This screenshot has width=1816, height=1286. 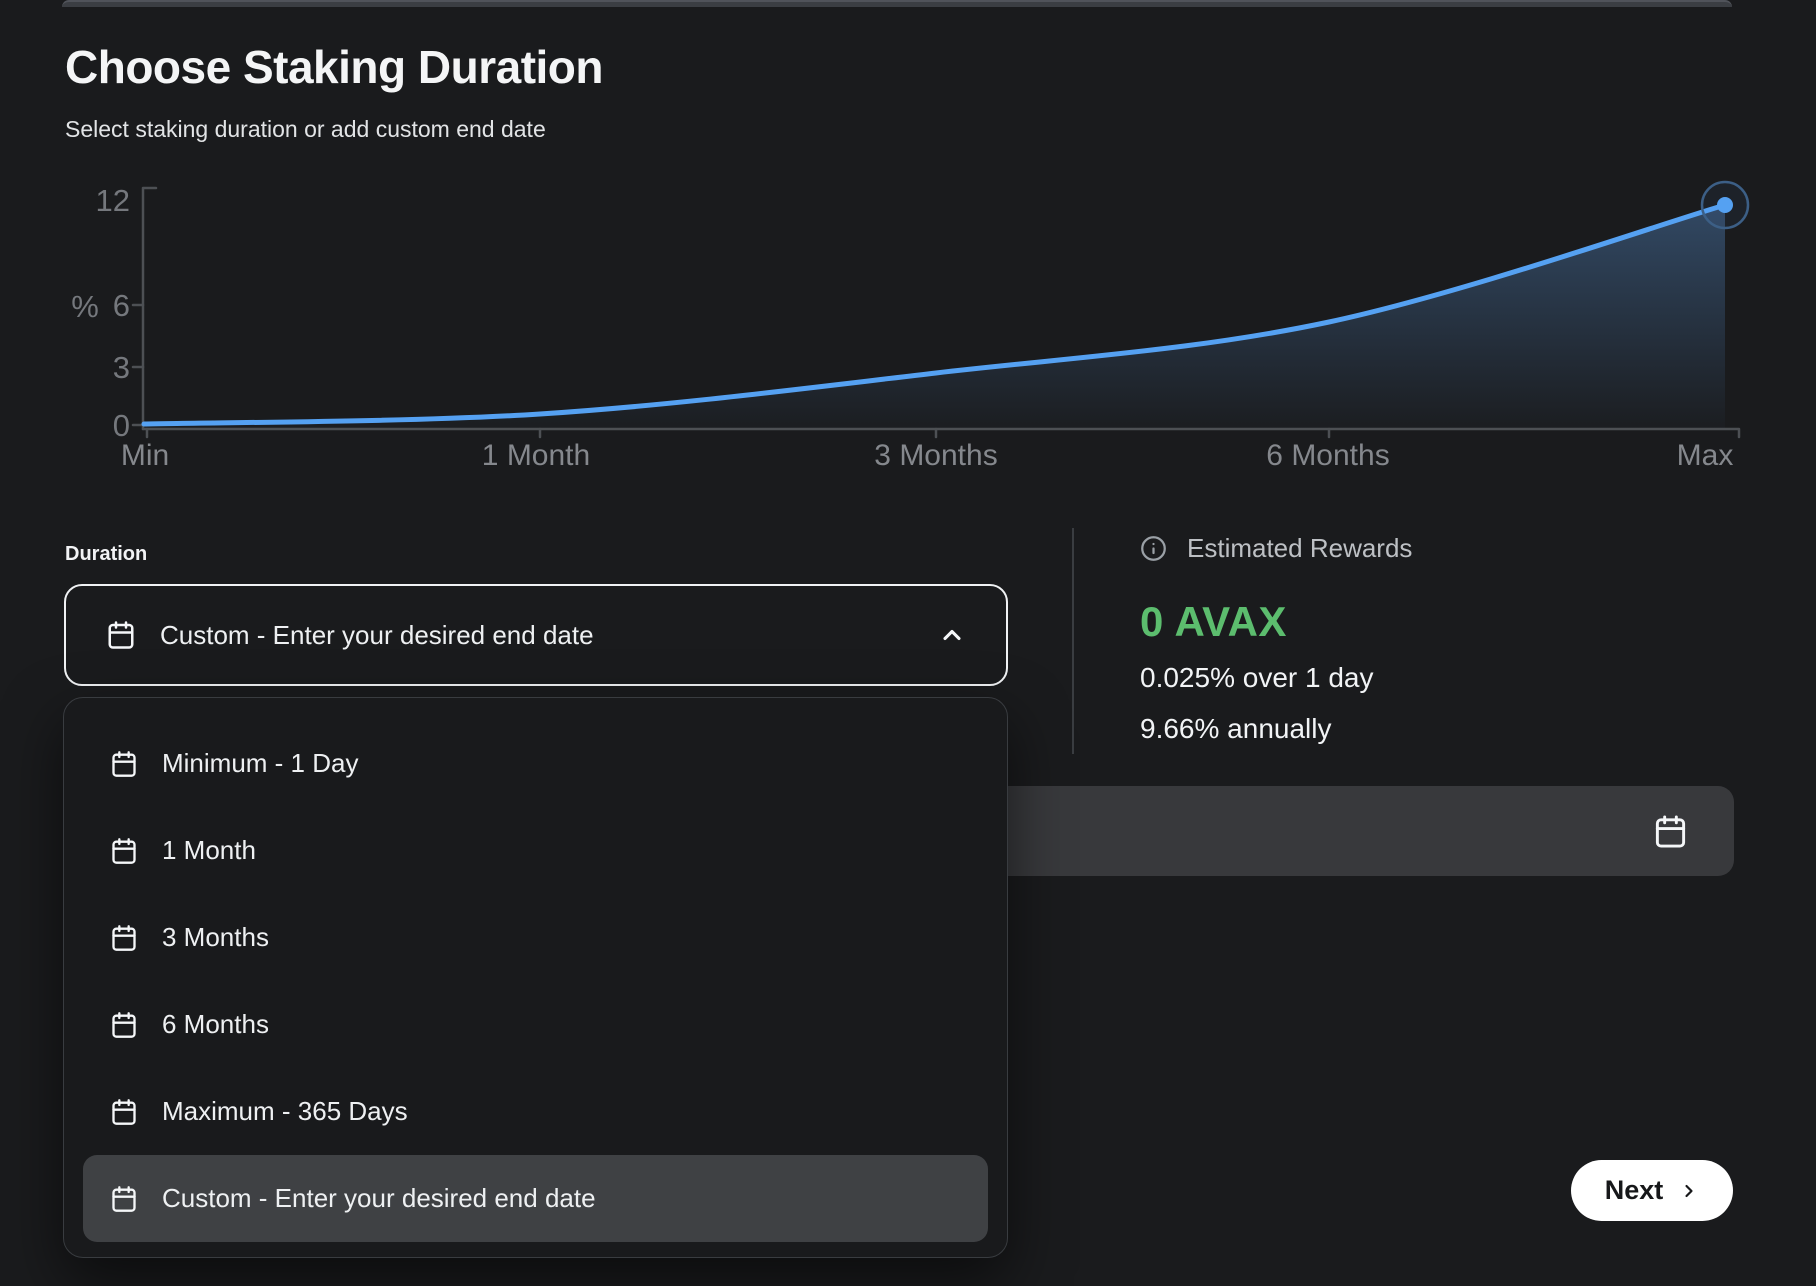 I want to click on next-button: Next, so click(x=1652, y=1190).